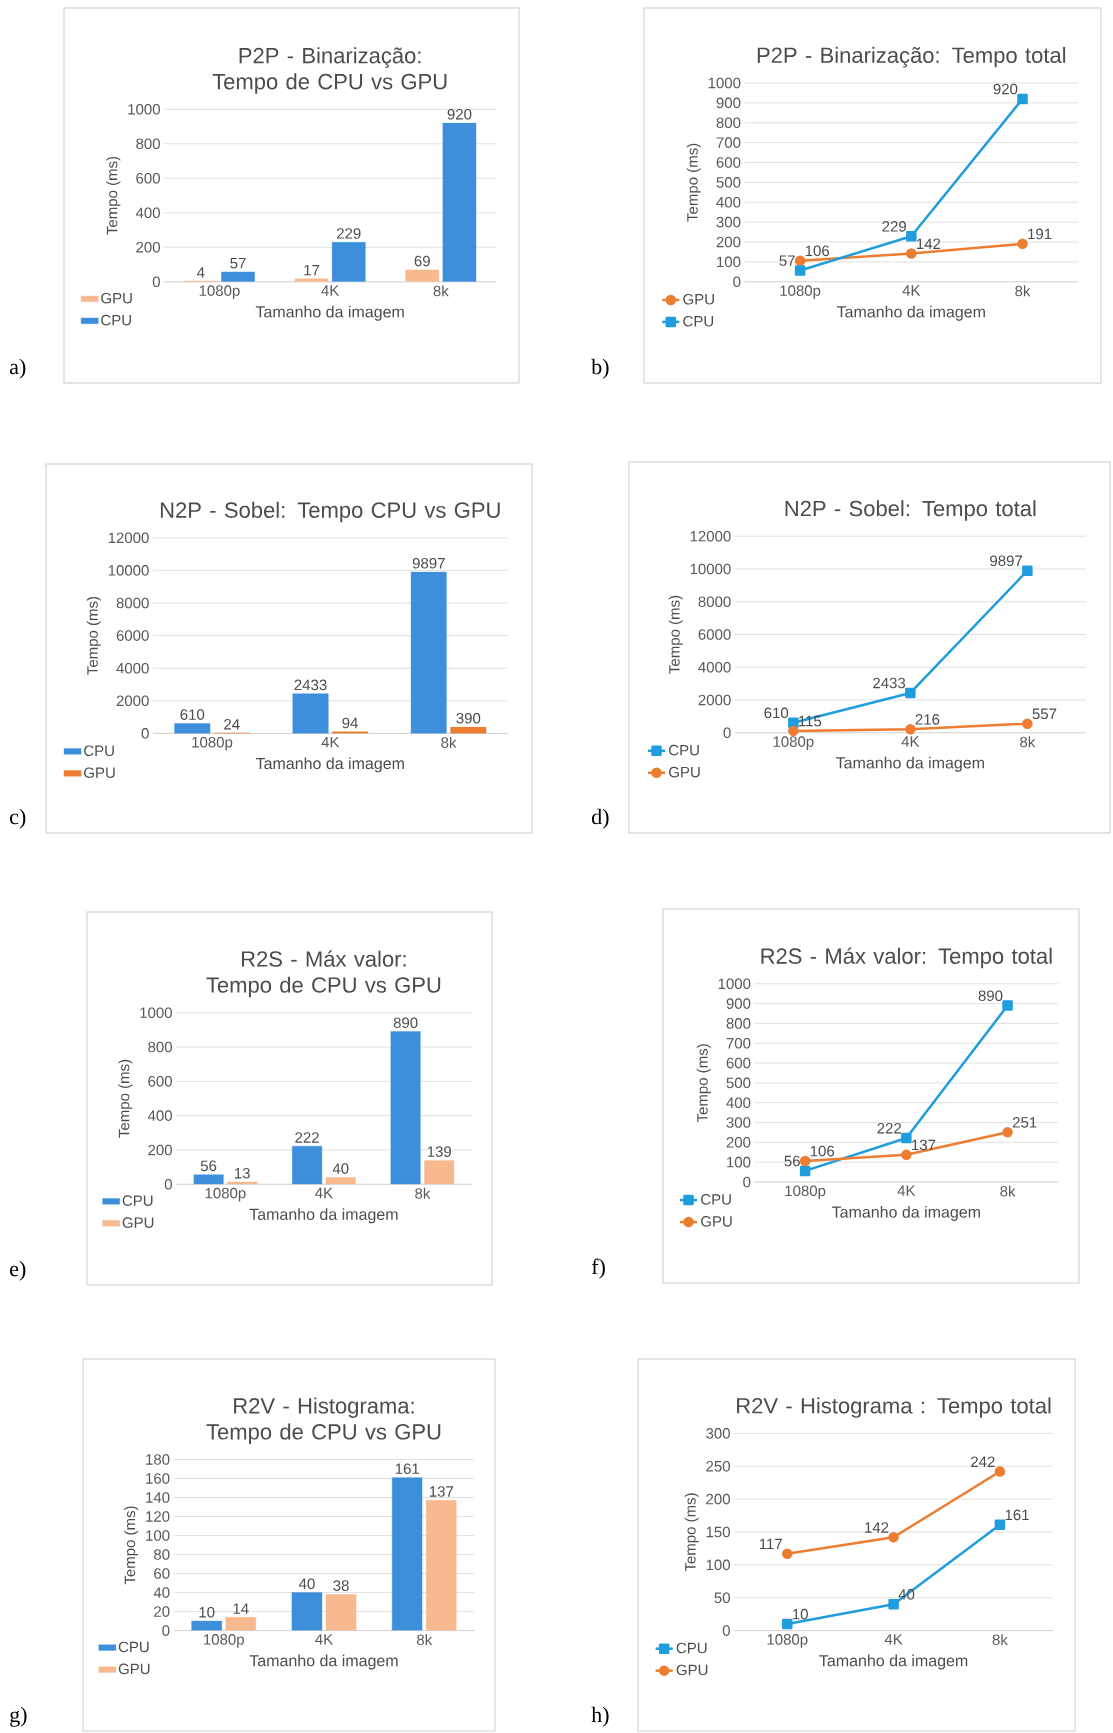  What do you see at coordinates (738, 1003) in the screenshot?
I see `y-tick-label: 900` at bounding box center [738, 1003].